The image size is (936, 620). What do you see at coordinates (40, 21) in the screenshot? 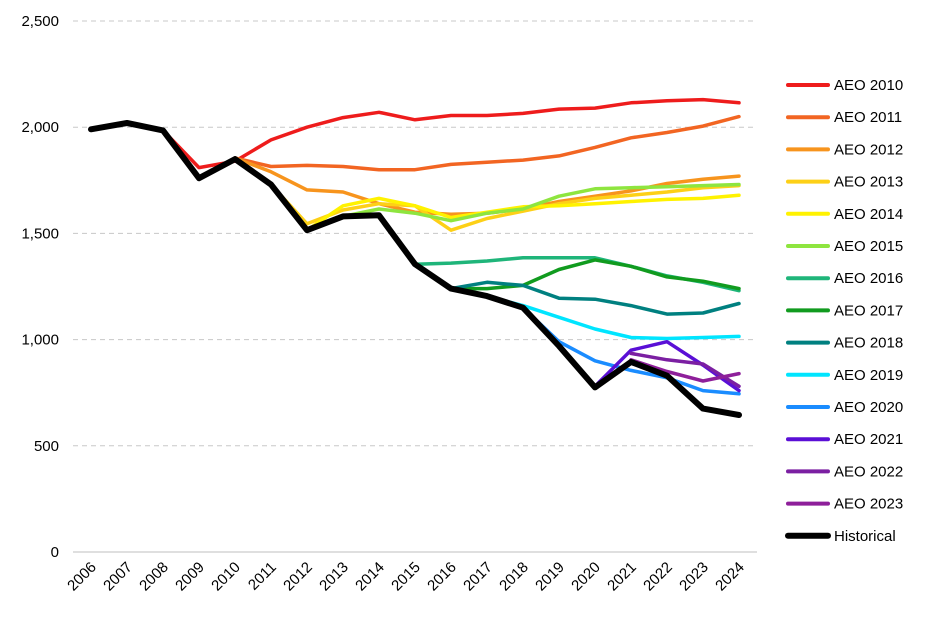
I see `y-tick-label: 2,500` at bounding box center [40, 21].